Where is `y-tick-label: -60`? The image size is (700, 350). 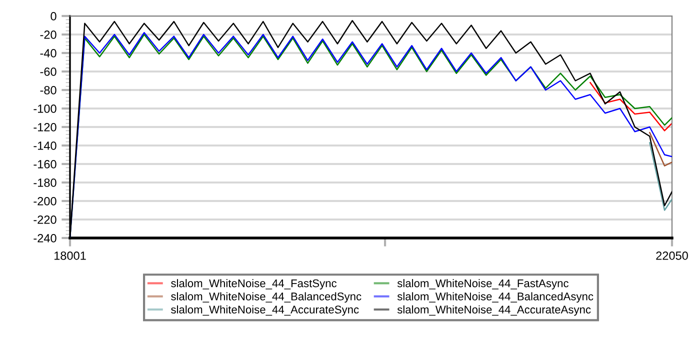 y-tick-label: -60 is located at coordinates (48, 72).